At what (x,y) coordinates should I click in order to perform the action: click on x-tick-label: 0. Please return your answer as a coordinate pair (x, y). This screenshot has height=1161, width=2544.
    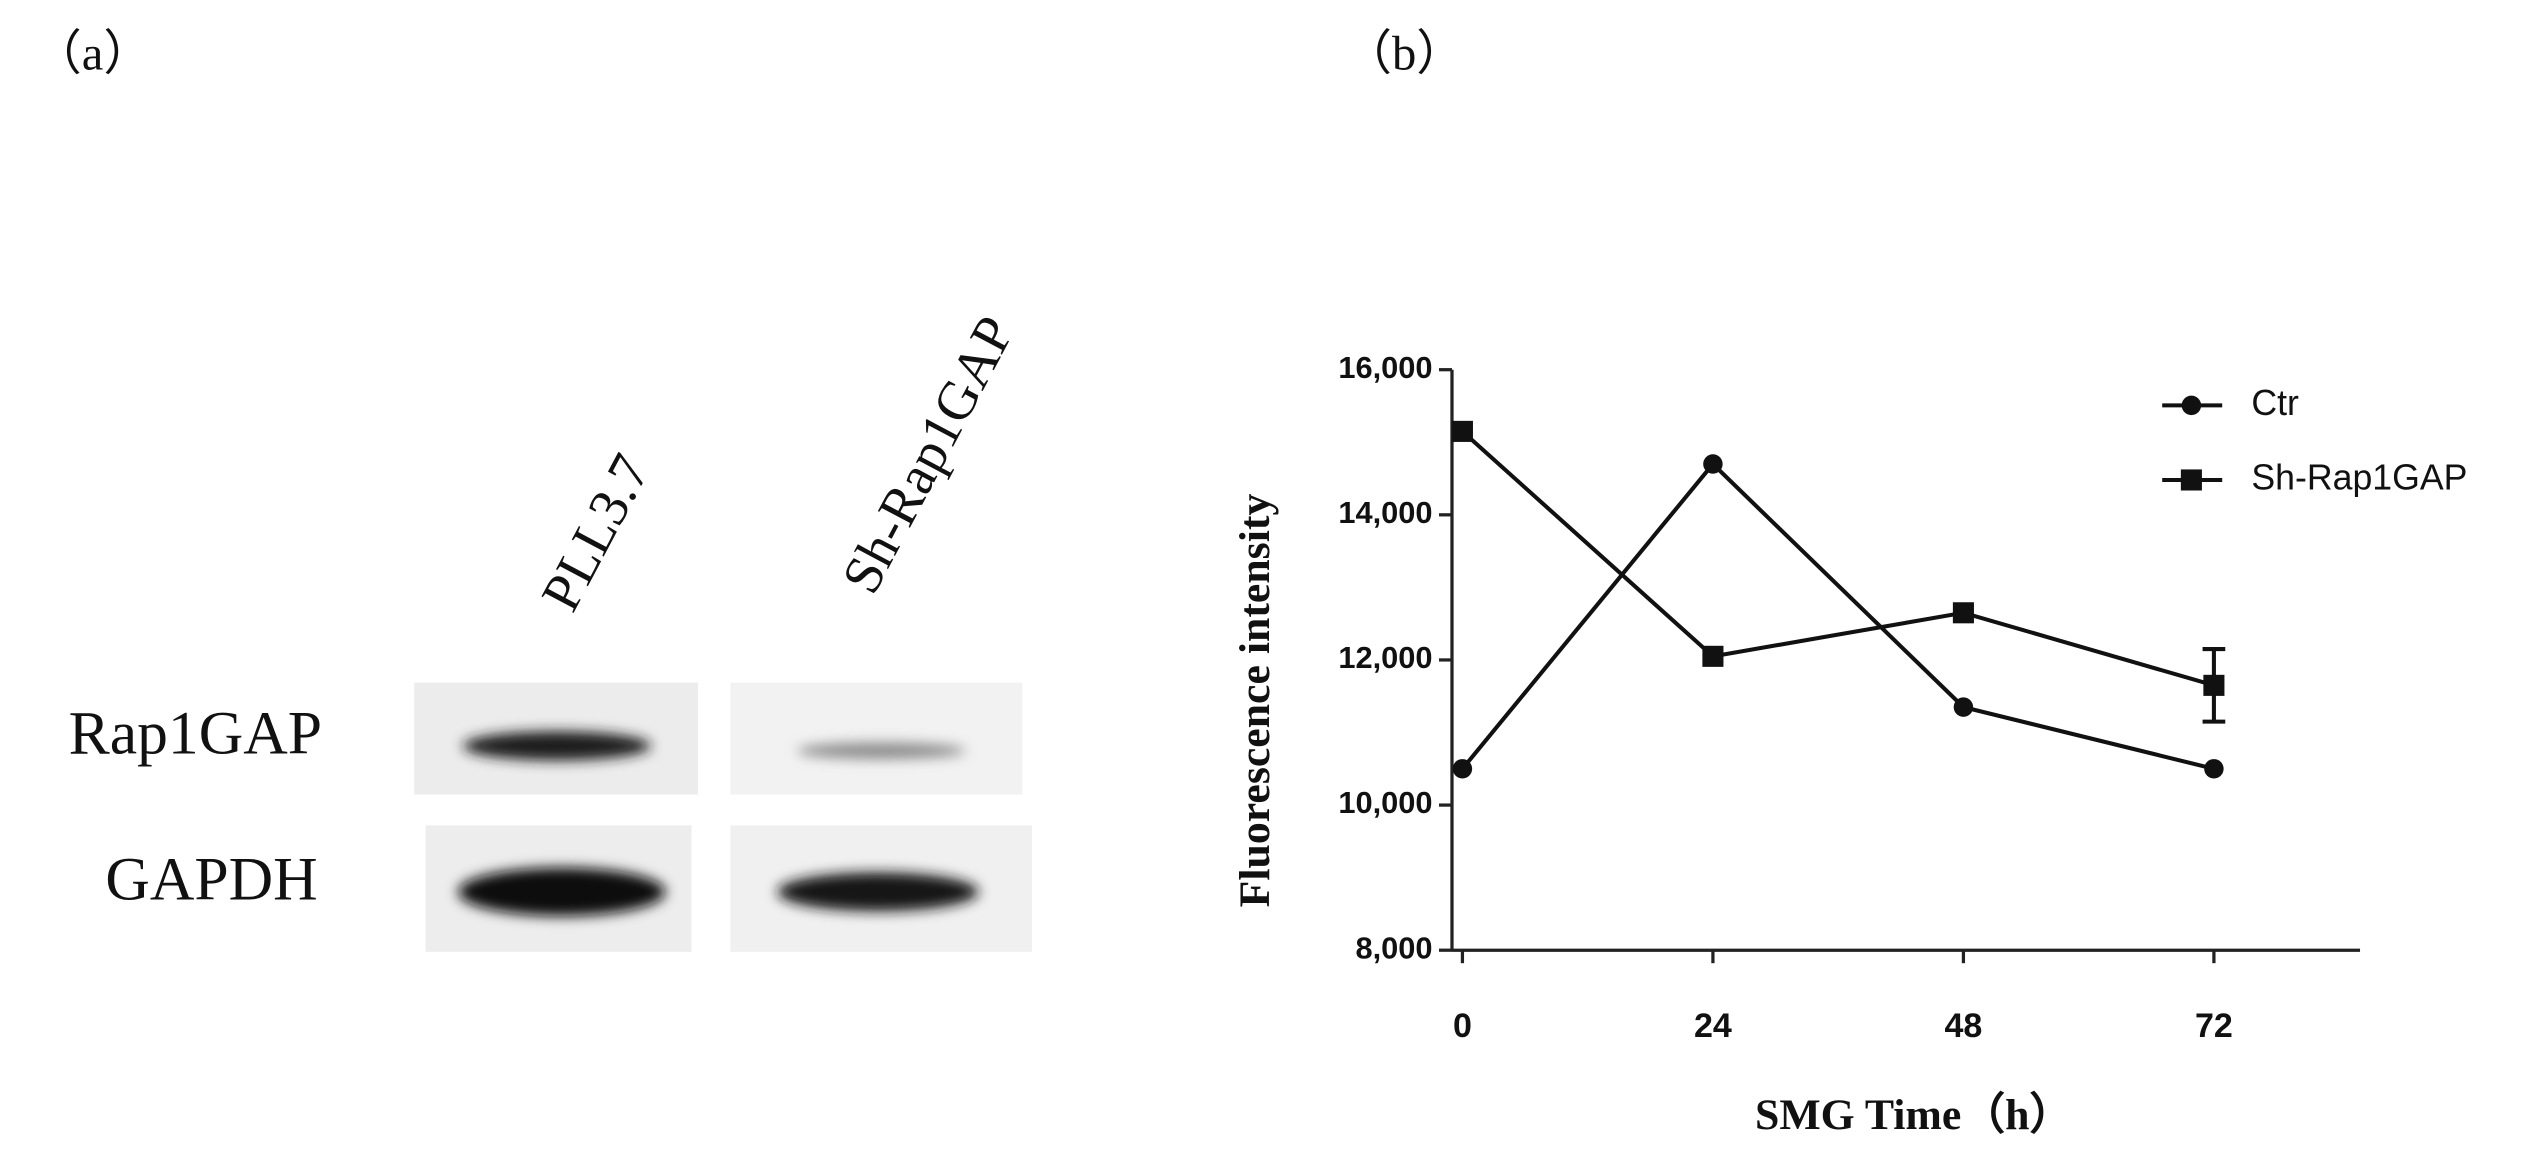
    Looking at the image, I should click on (1462, 1026).